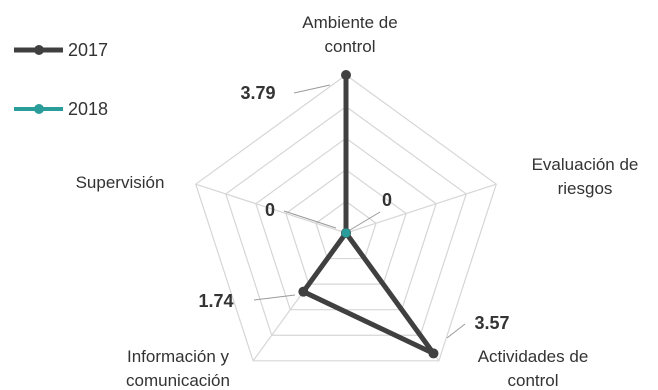 The width and height of the screenshot is (658, 390). Describe the element at coordinates (61, 50) in the screenshot. I see `legend-item-2017: 2017` at that location.